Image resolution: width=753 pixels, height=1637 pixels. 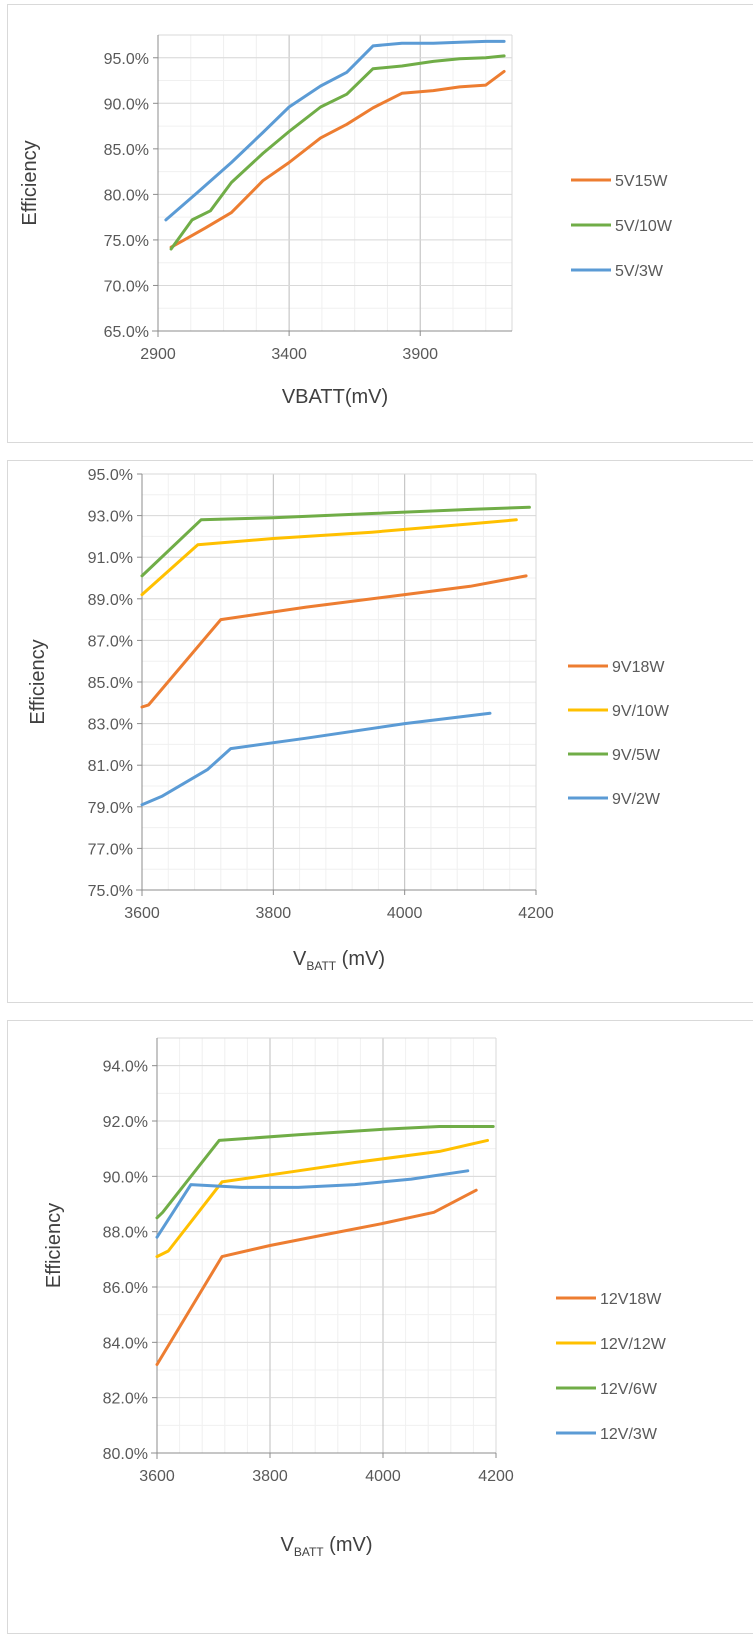 What do you see at coordinates (110, 558) in the screenshot?
I see `y-tick-label: 91.0%` at bounding box center [110, 558].